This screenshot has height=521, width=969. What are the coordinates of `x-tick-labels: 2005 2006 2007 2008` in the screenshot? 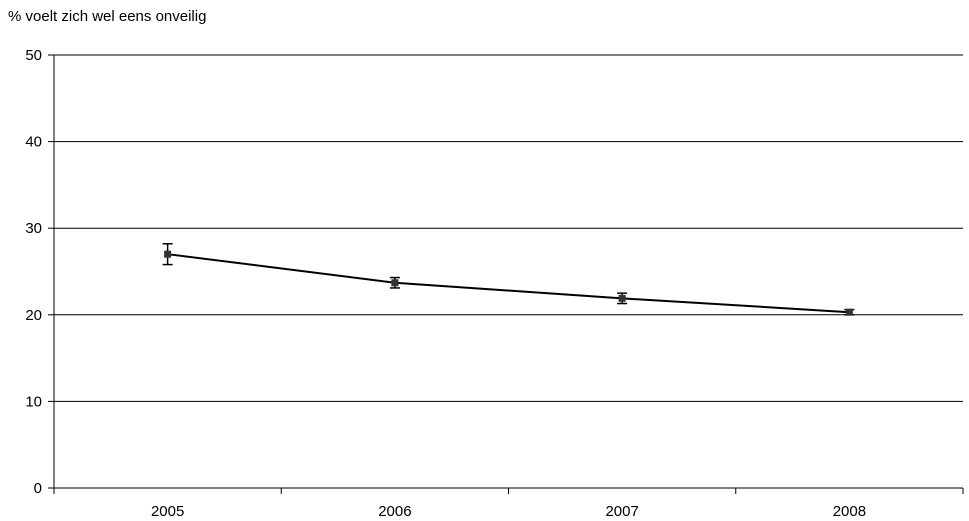 It's located at (508, 511).